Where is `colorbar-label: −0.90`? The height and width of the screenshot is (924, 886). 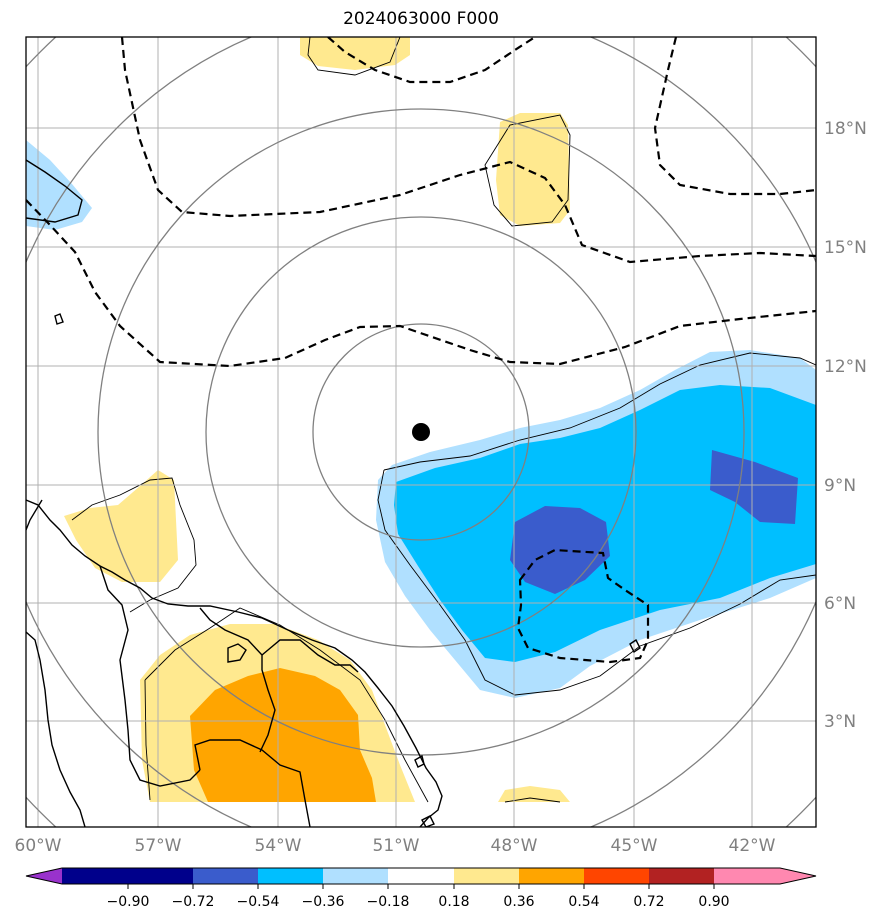 colorbar-label: −0.90 is located at coordinates (128, 902).